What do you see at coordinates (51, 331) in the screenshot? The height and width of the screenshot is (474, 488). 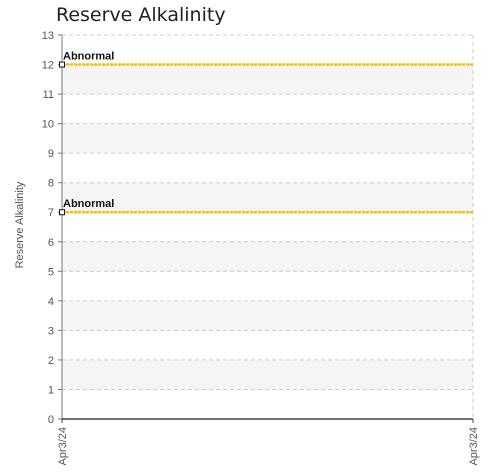 I see `y-tick-label: 3` at bounding box center [51, 331].